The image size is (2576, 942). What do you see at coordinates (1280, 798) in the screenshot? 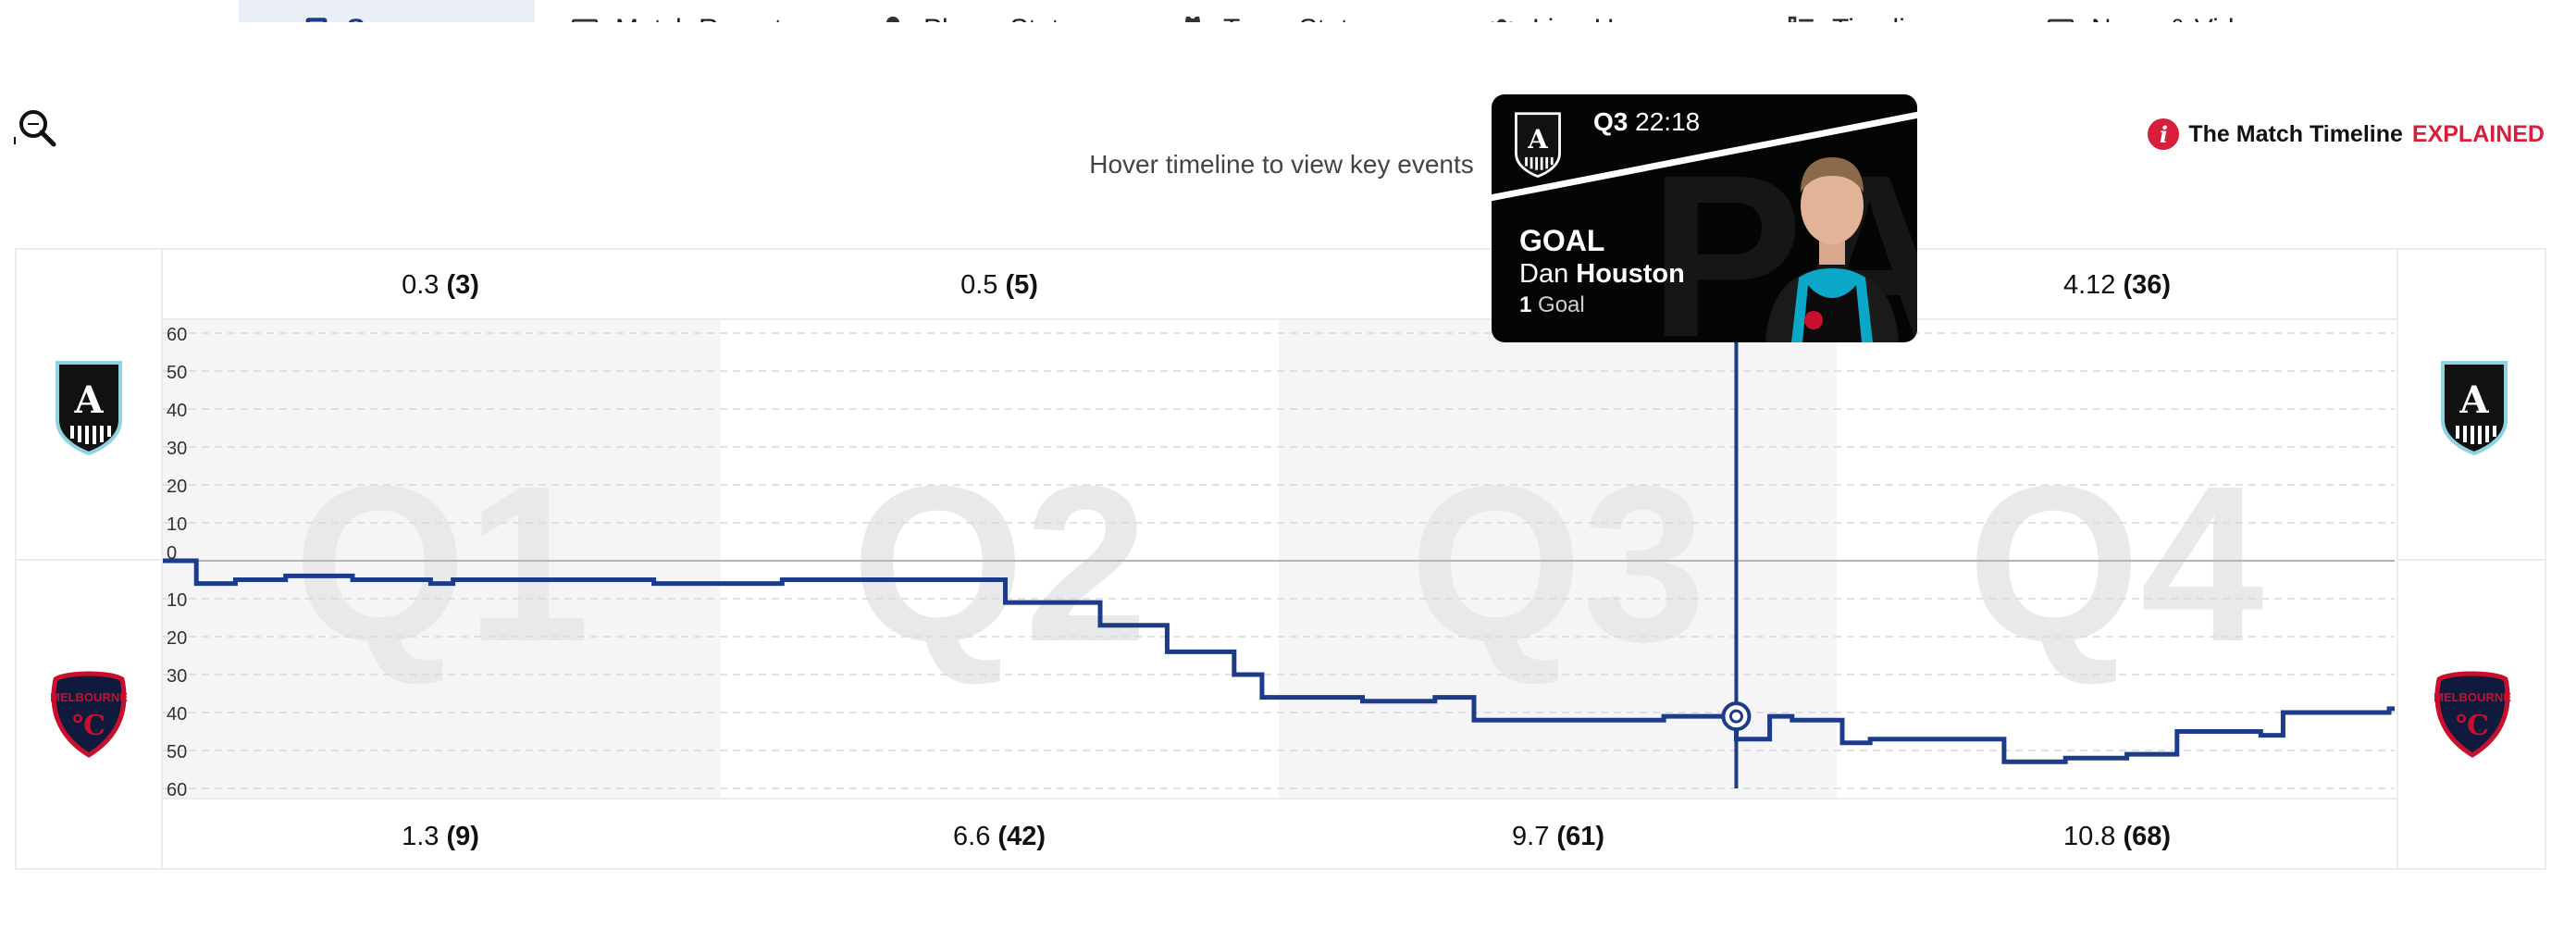
I see `bottom-score-divider` at bounding box center [1280, 798].